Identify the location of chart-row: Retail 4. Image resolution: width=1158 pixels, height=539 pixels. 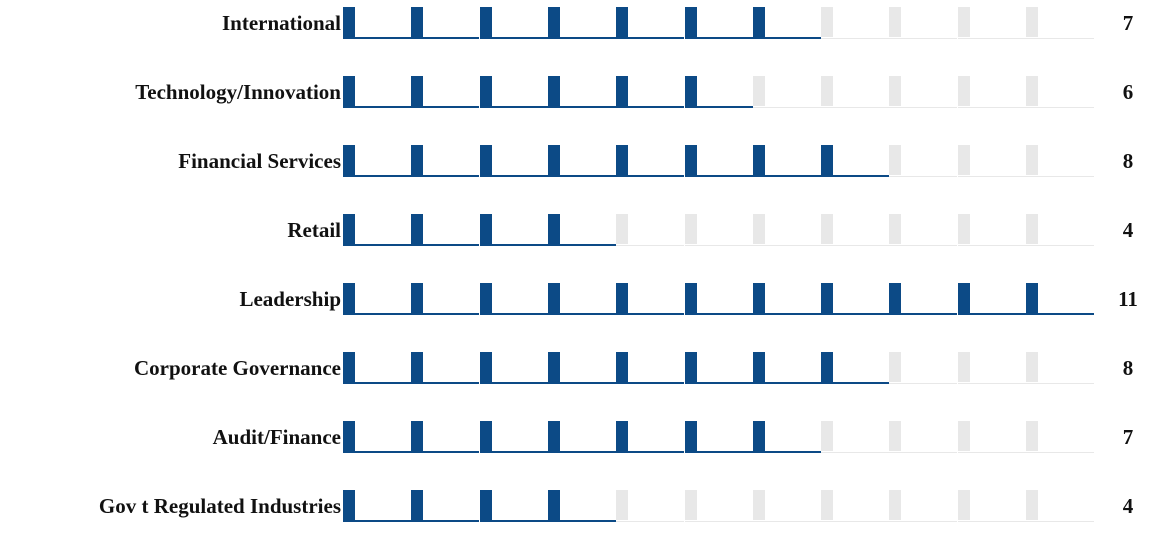
(579, 228).